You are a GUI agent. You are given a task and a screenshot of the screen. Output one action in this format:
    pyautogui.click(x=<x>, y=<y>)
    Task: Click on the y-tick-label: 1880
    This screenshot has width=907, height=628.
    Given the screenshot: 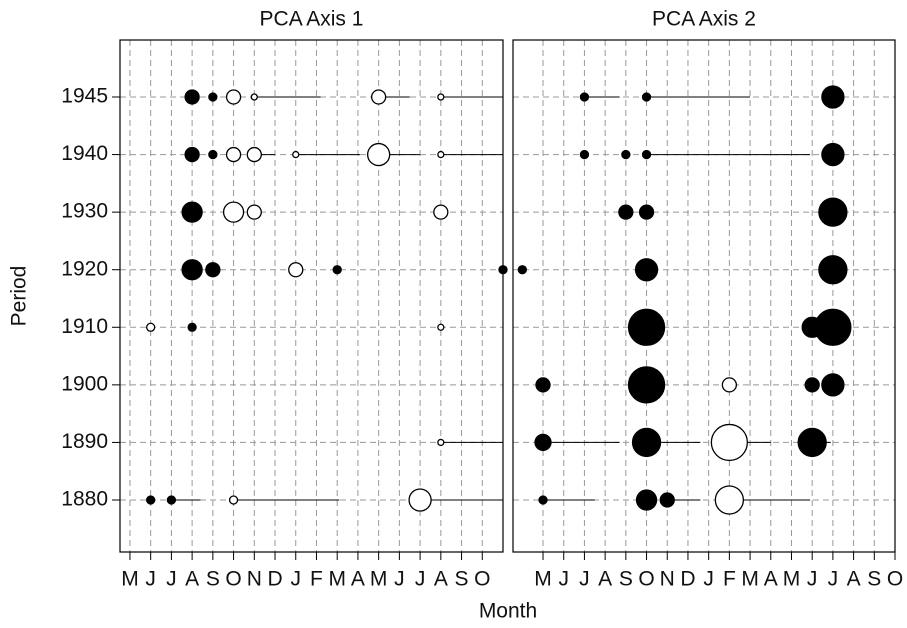 What is the action you would take?
    pyautogui.click(x=84, y=499)
    